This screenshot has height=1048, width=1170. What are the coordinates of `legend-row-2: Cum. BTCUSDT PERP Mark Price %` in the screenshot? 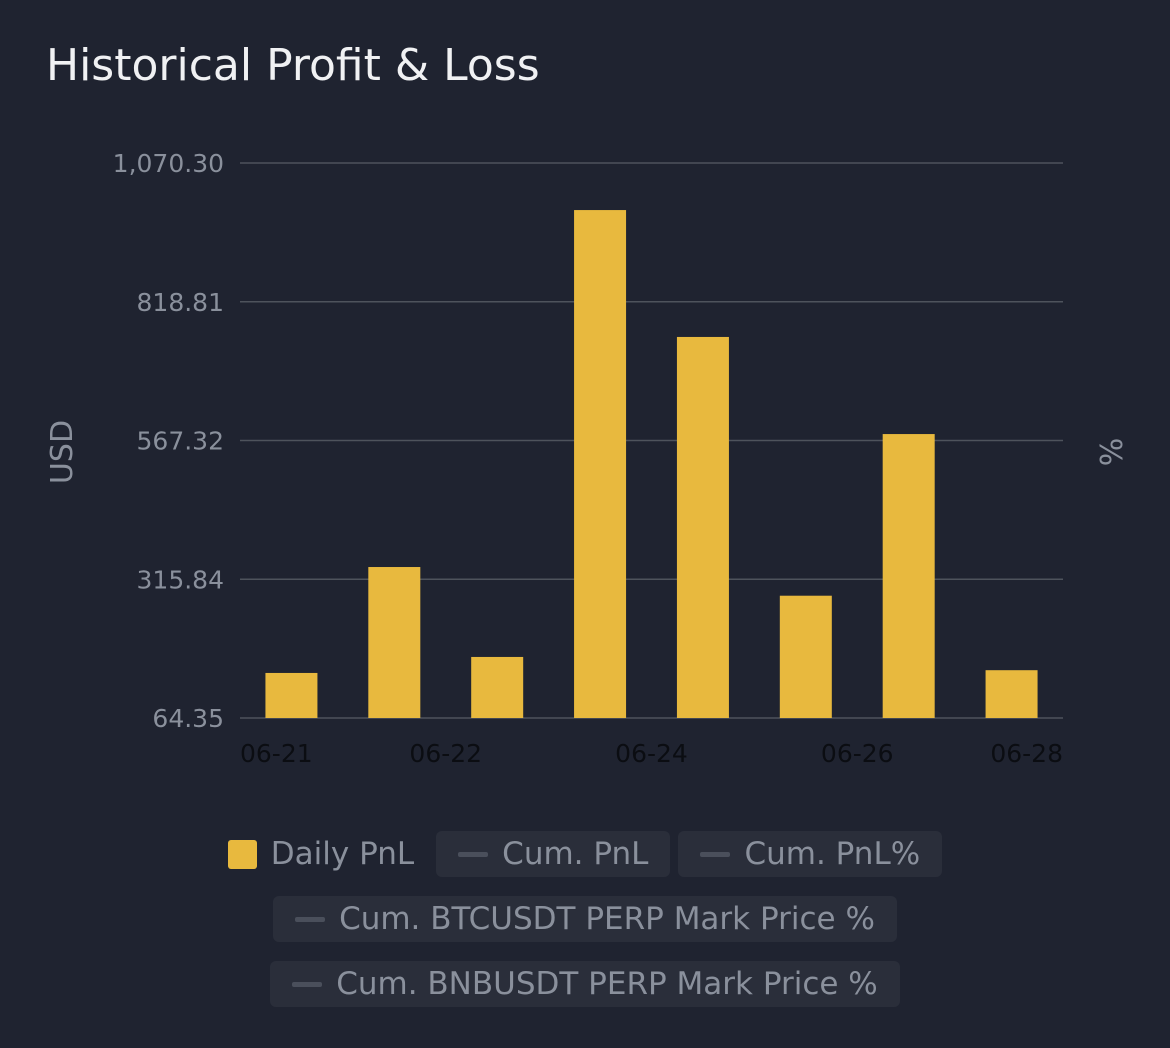 It's located at (585, 919).